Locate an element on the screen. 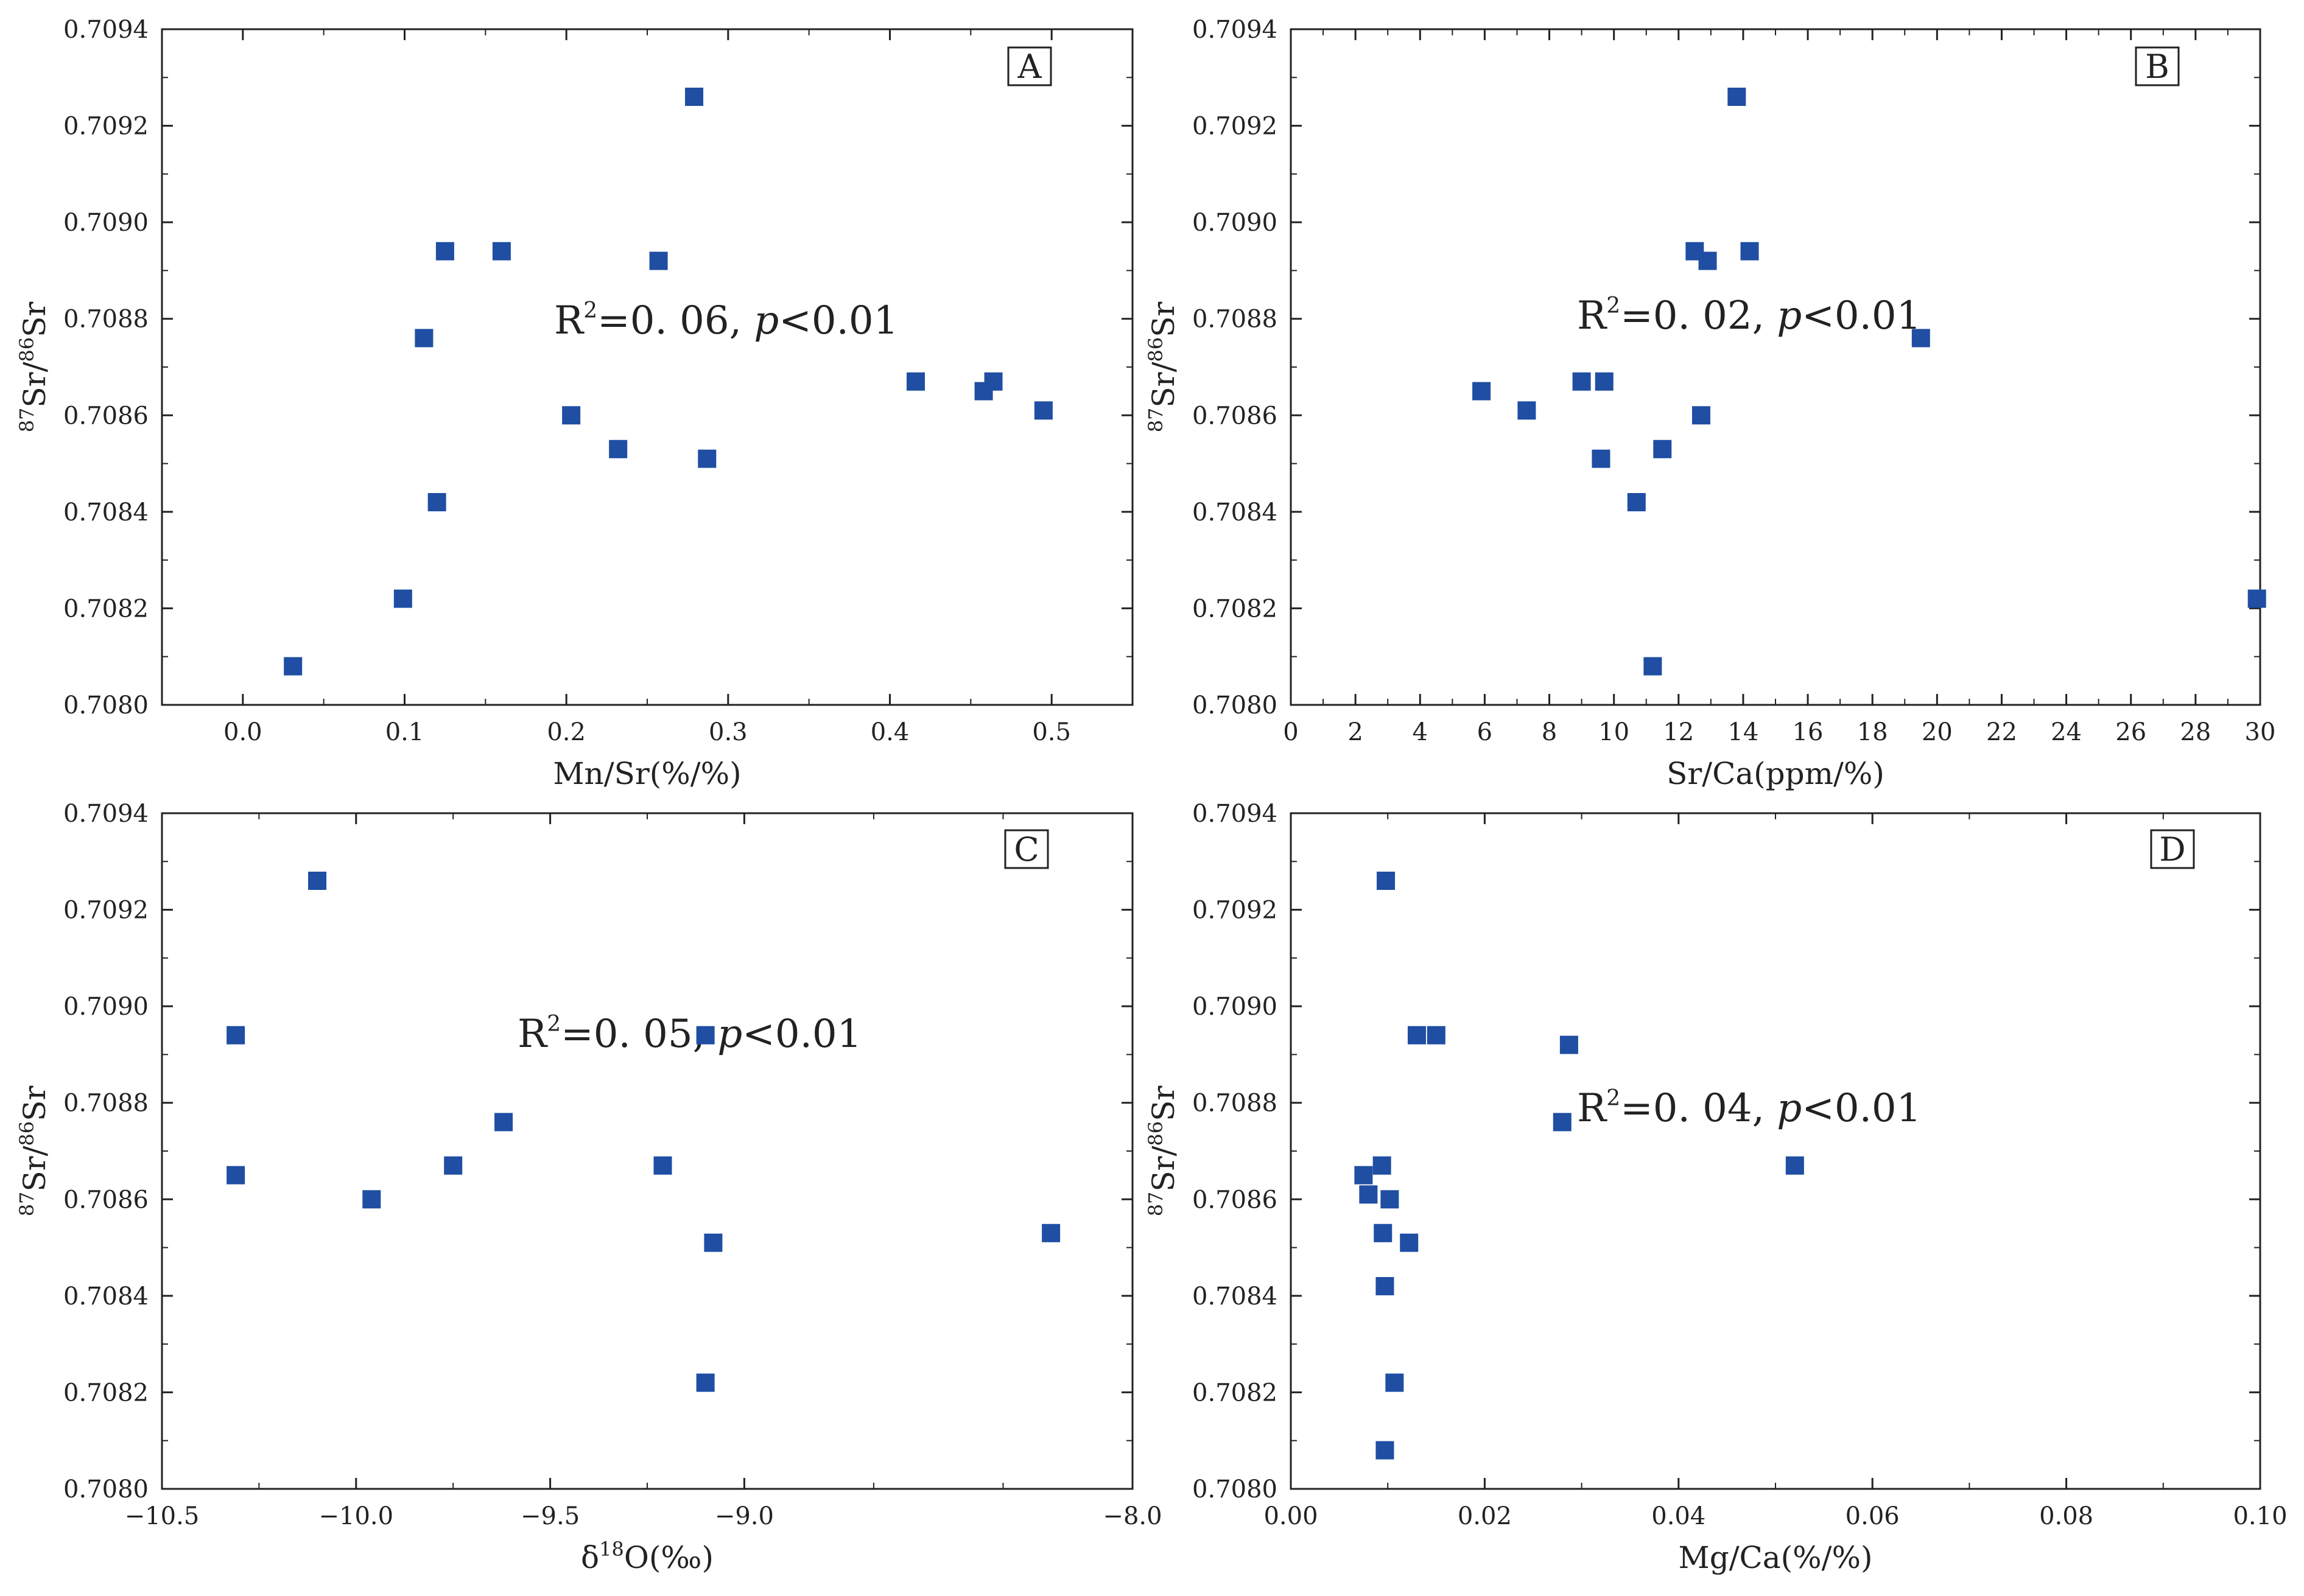 The height and width of the screenshot is (1596, 2304). x-axis-title: Mg/Ca(%/%) is located at coordinates (1776, 1557).